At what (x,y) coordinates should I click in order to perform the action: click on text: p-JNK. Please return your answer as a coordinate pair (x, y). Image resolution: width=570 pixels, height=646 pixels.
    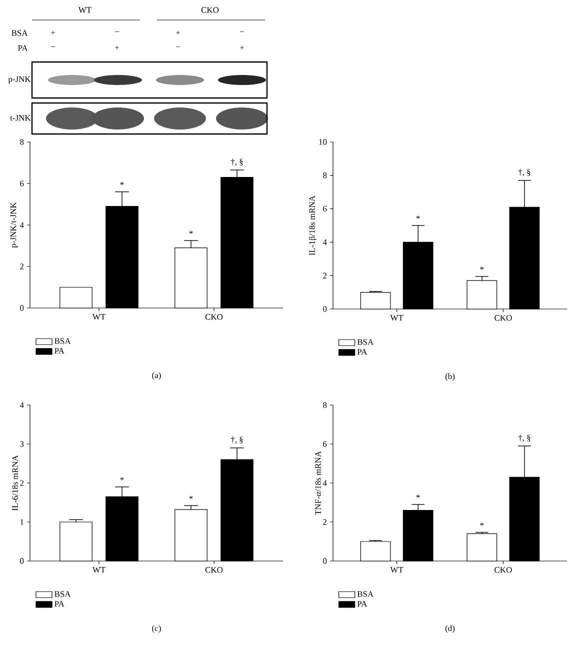
    Looking at the image, I should click on (19, 80).